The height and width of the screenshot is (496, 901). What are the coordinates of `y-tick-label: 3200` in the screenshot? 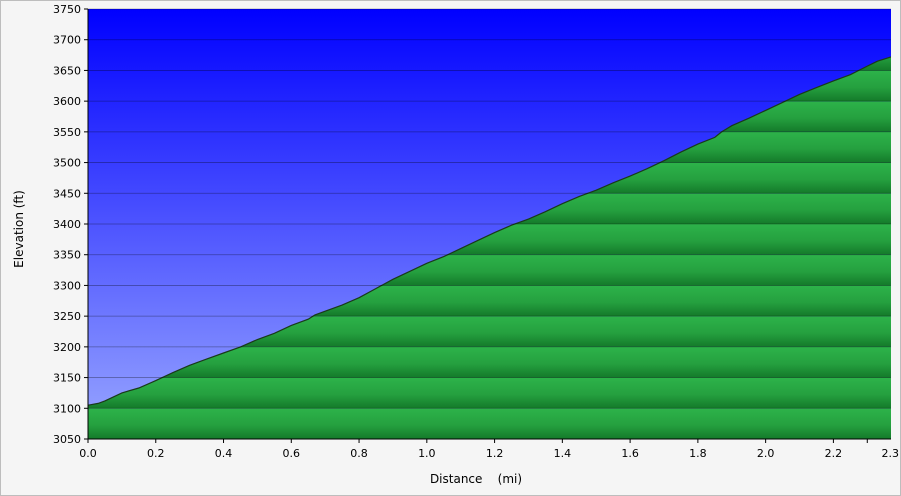 It's located at (67, 347).